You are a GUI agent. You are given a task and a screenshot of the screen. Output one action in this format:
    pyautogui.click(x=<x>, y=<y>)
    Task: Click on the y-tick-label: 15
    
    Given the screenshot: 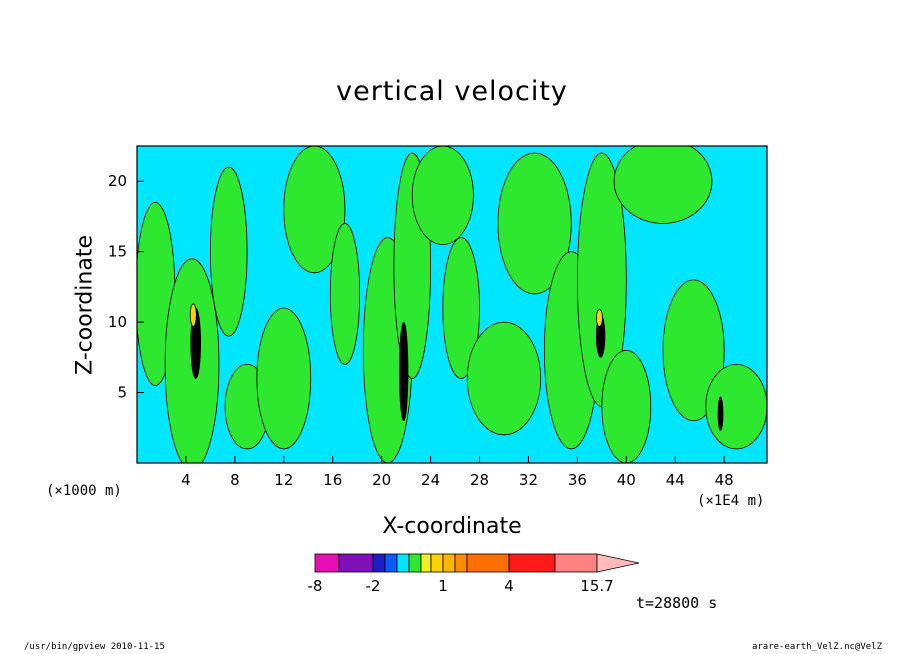 What is the action you would take?
    pyautogui.click(x=117, y=252)
    